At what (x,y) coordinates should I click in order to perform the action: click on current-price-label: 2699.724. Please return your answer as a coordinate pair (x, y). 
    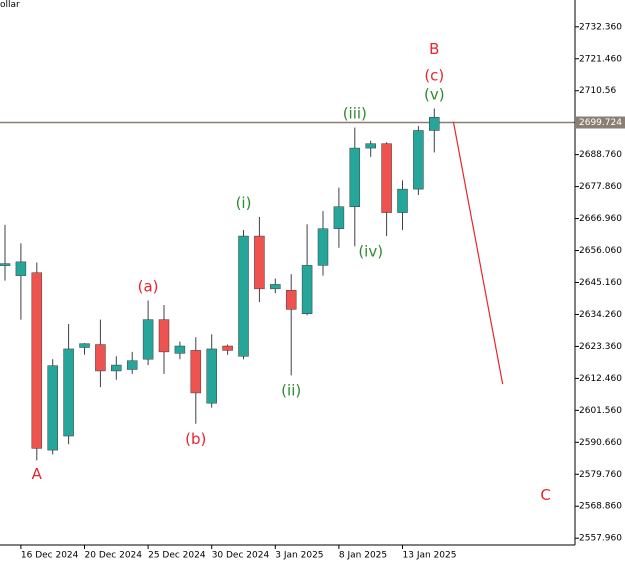
    Looking at the image, I should click on (600, 123).